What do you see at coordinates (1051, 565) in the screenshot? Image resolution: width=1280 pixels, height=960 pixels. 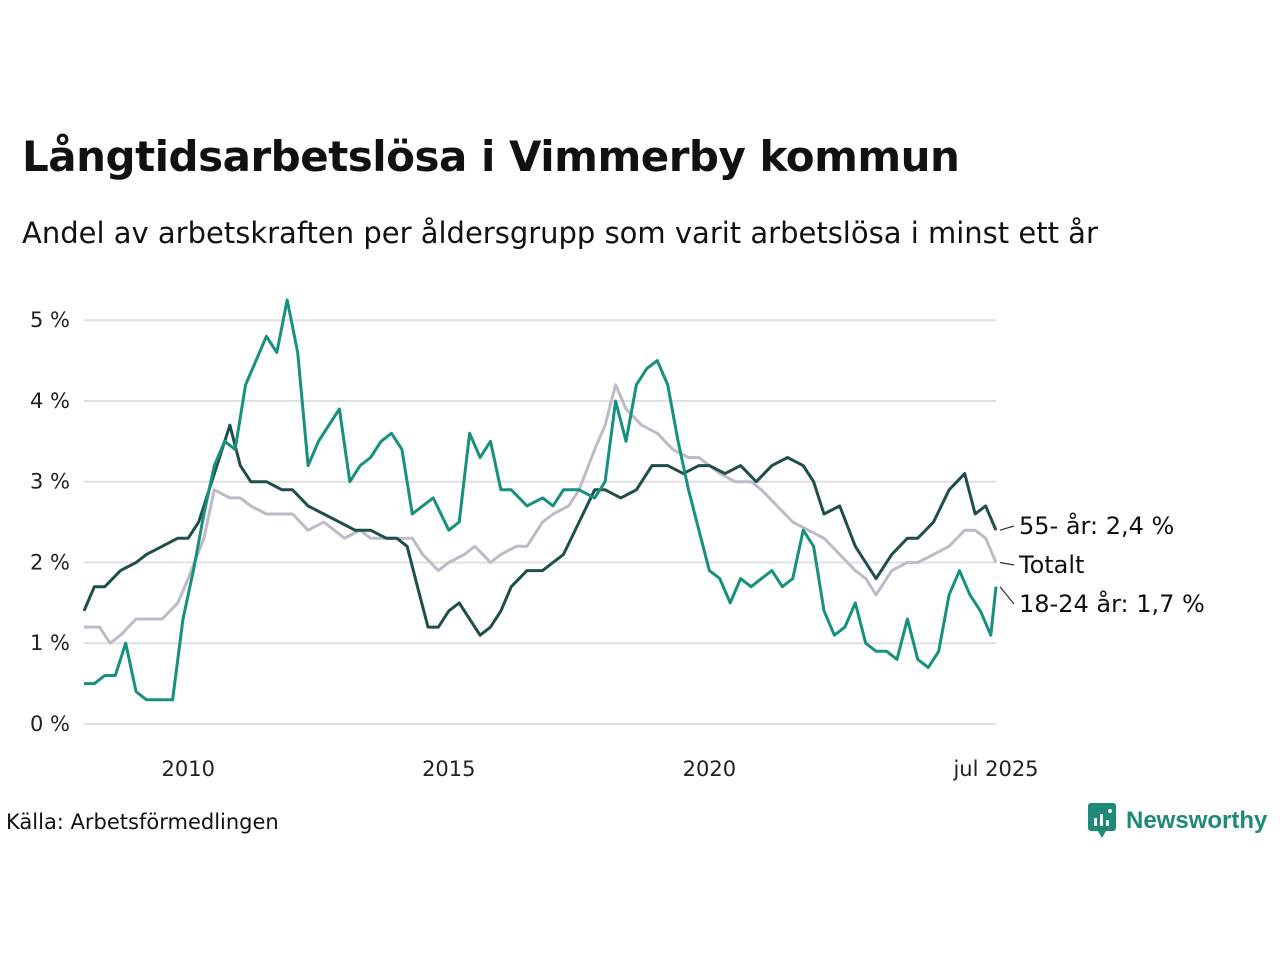 I see `series-end-label: Totalt` at bounding box center [1051, 565].